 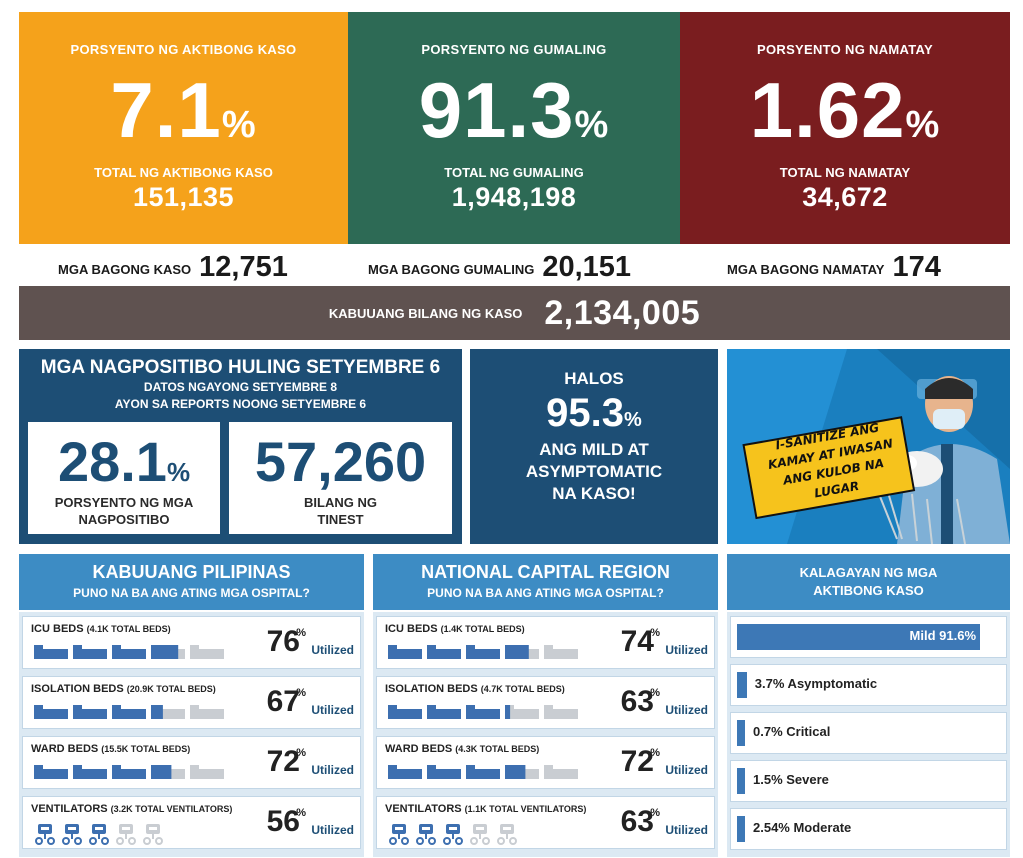 I want to click on utilization-value: 72, so click(x=283, y=761).